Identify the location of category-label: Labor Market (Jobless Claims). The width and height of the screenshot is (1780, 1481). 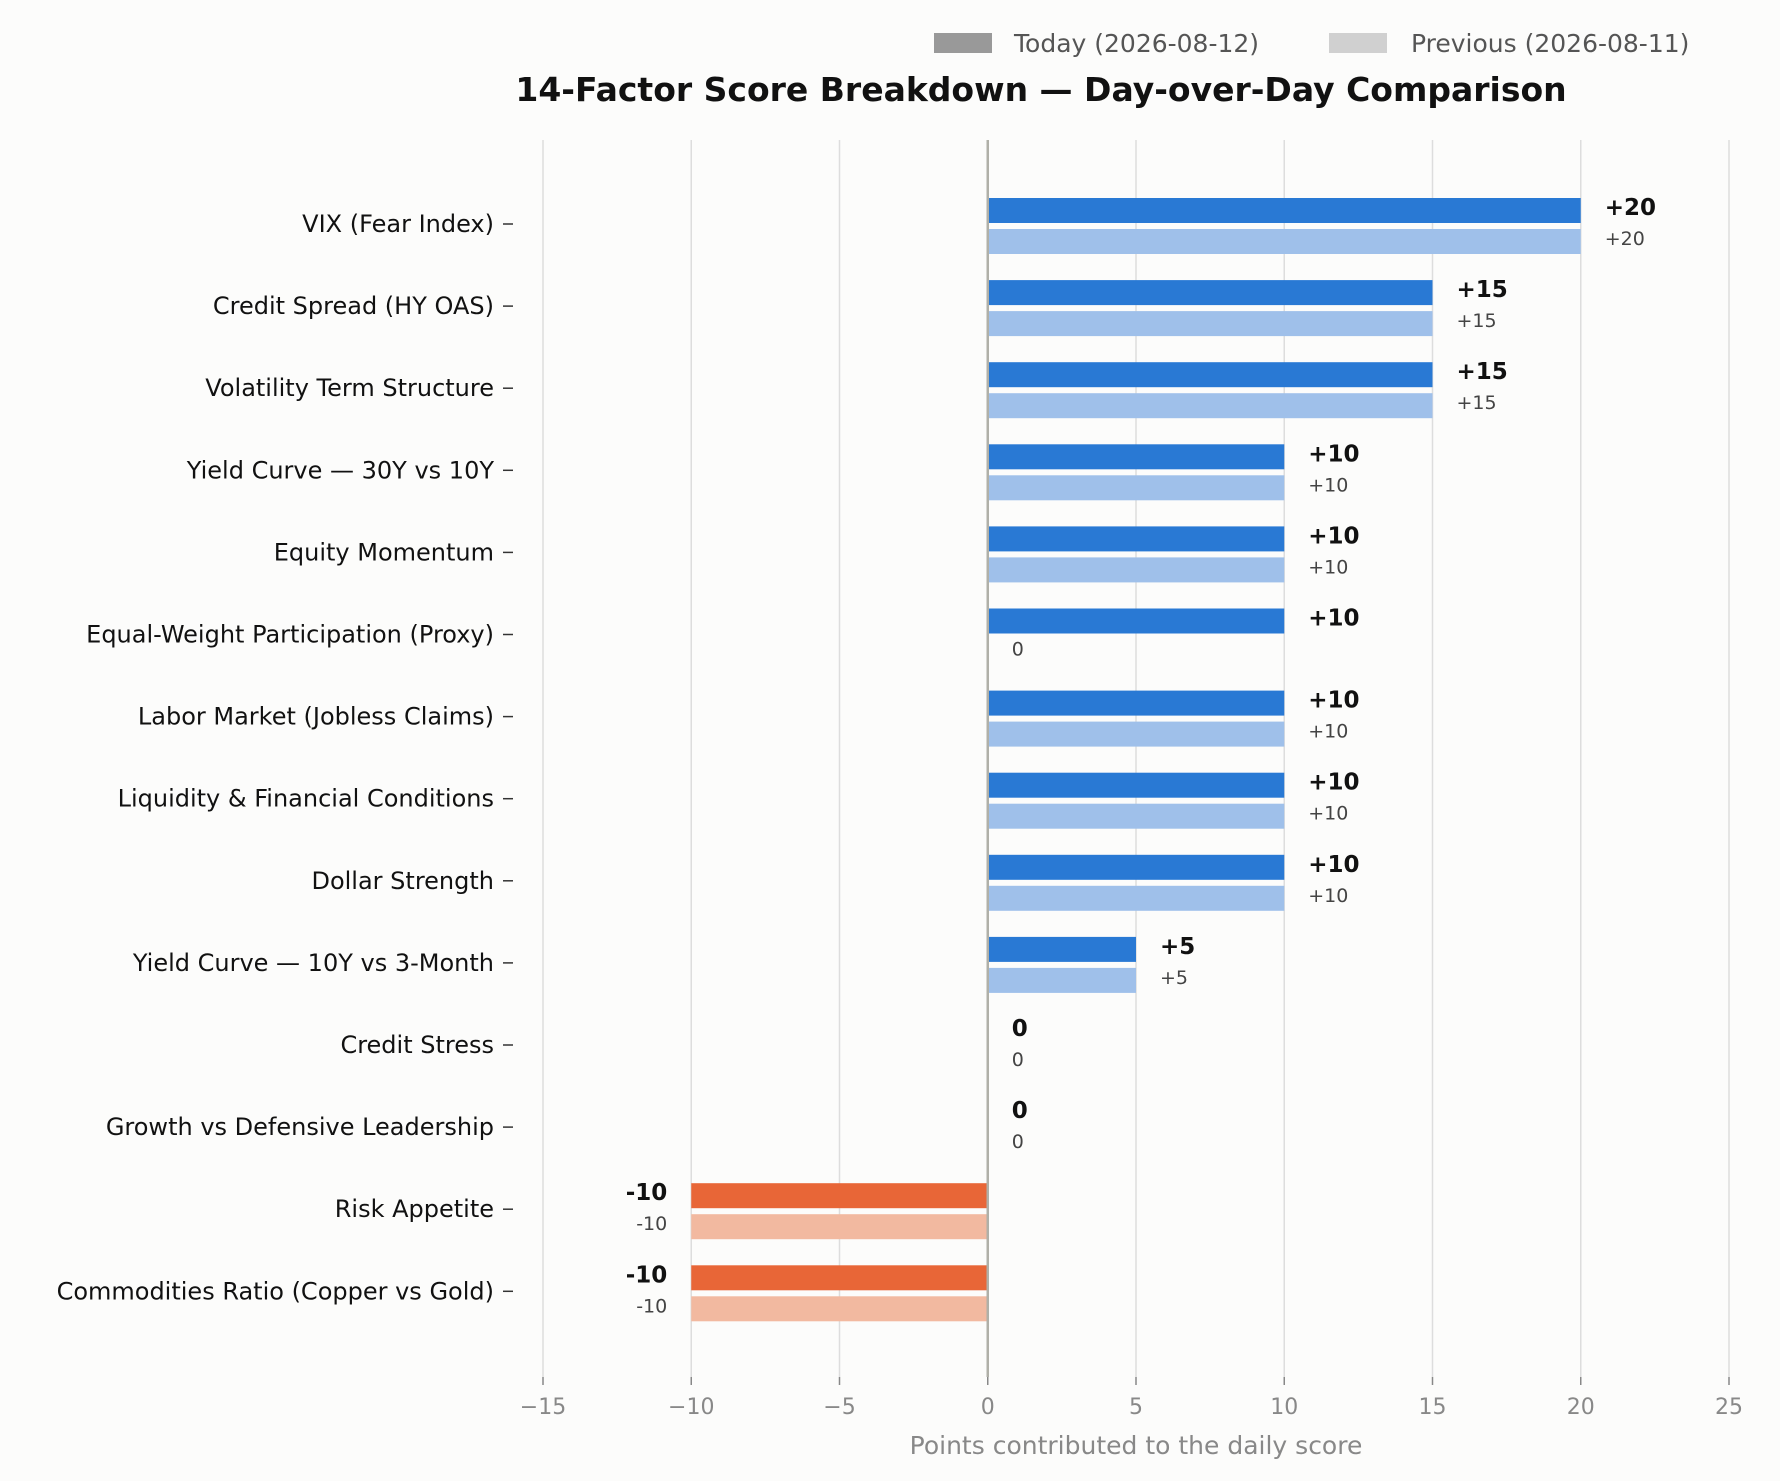
(316, 717).